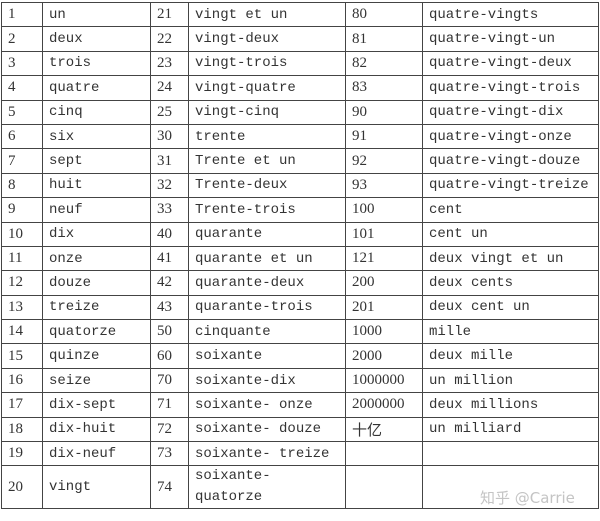  What do you see at coordinates (384, 380) in the screenshot?
I see `number-cell: 1000000` at bounding box center [384, 380].